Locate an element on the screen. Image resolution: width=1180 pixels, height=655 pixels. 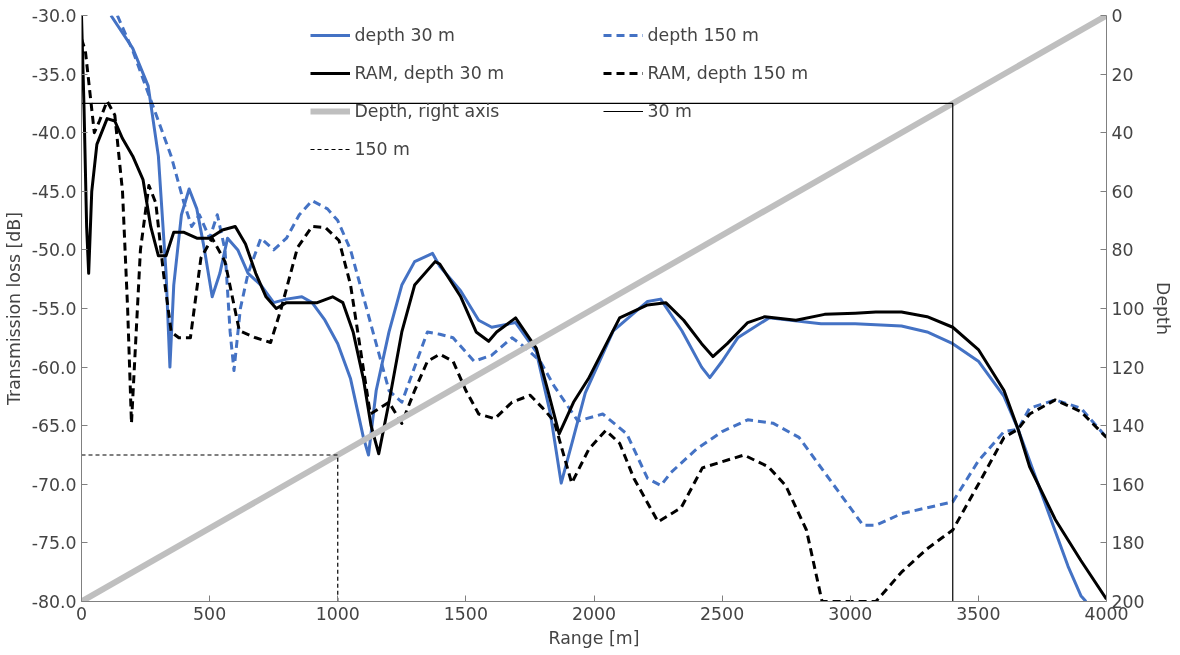
y-tick-label: -75.0 is located at coordinates (54, 543).